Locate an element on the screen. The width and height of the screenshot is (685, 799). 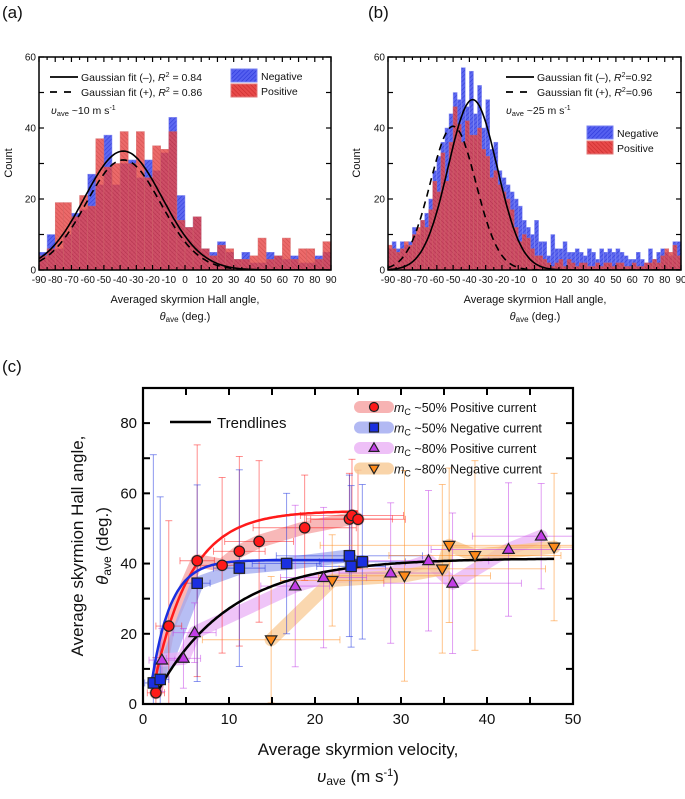
upsilon-symbol: υ is located at coordinates (54, 111).